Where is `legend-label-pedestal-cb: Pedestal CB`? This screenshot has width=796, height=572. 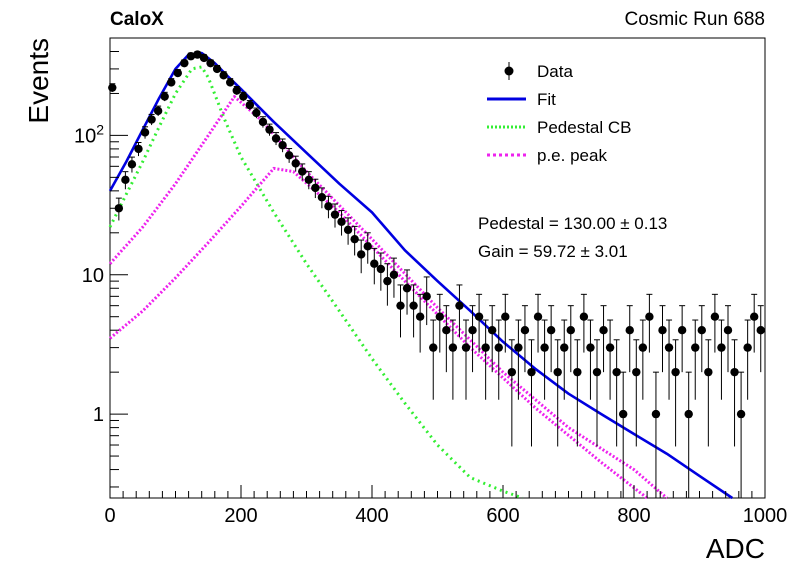 legend-label-pedestal-cb: Pedestal CB is located at coordinates (584, 127).